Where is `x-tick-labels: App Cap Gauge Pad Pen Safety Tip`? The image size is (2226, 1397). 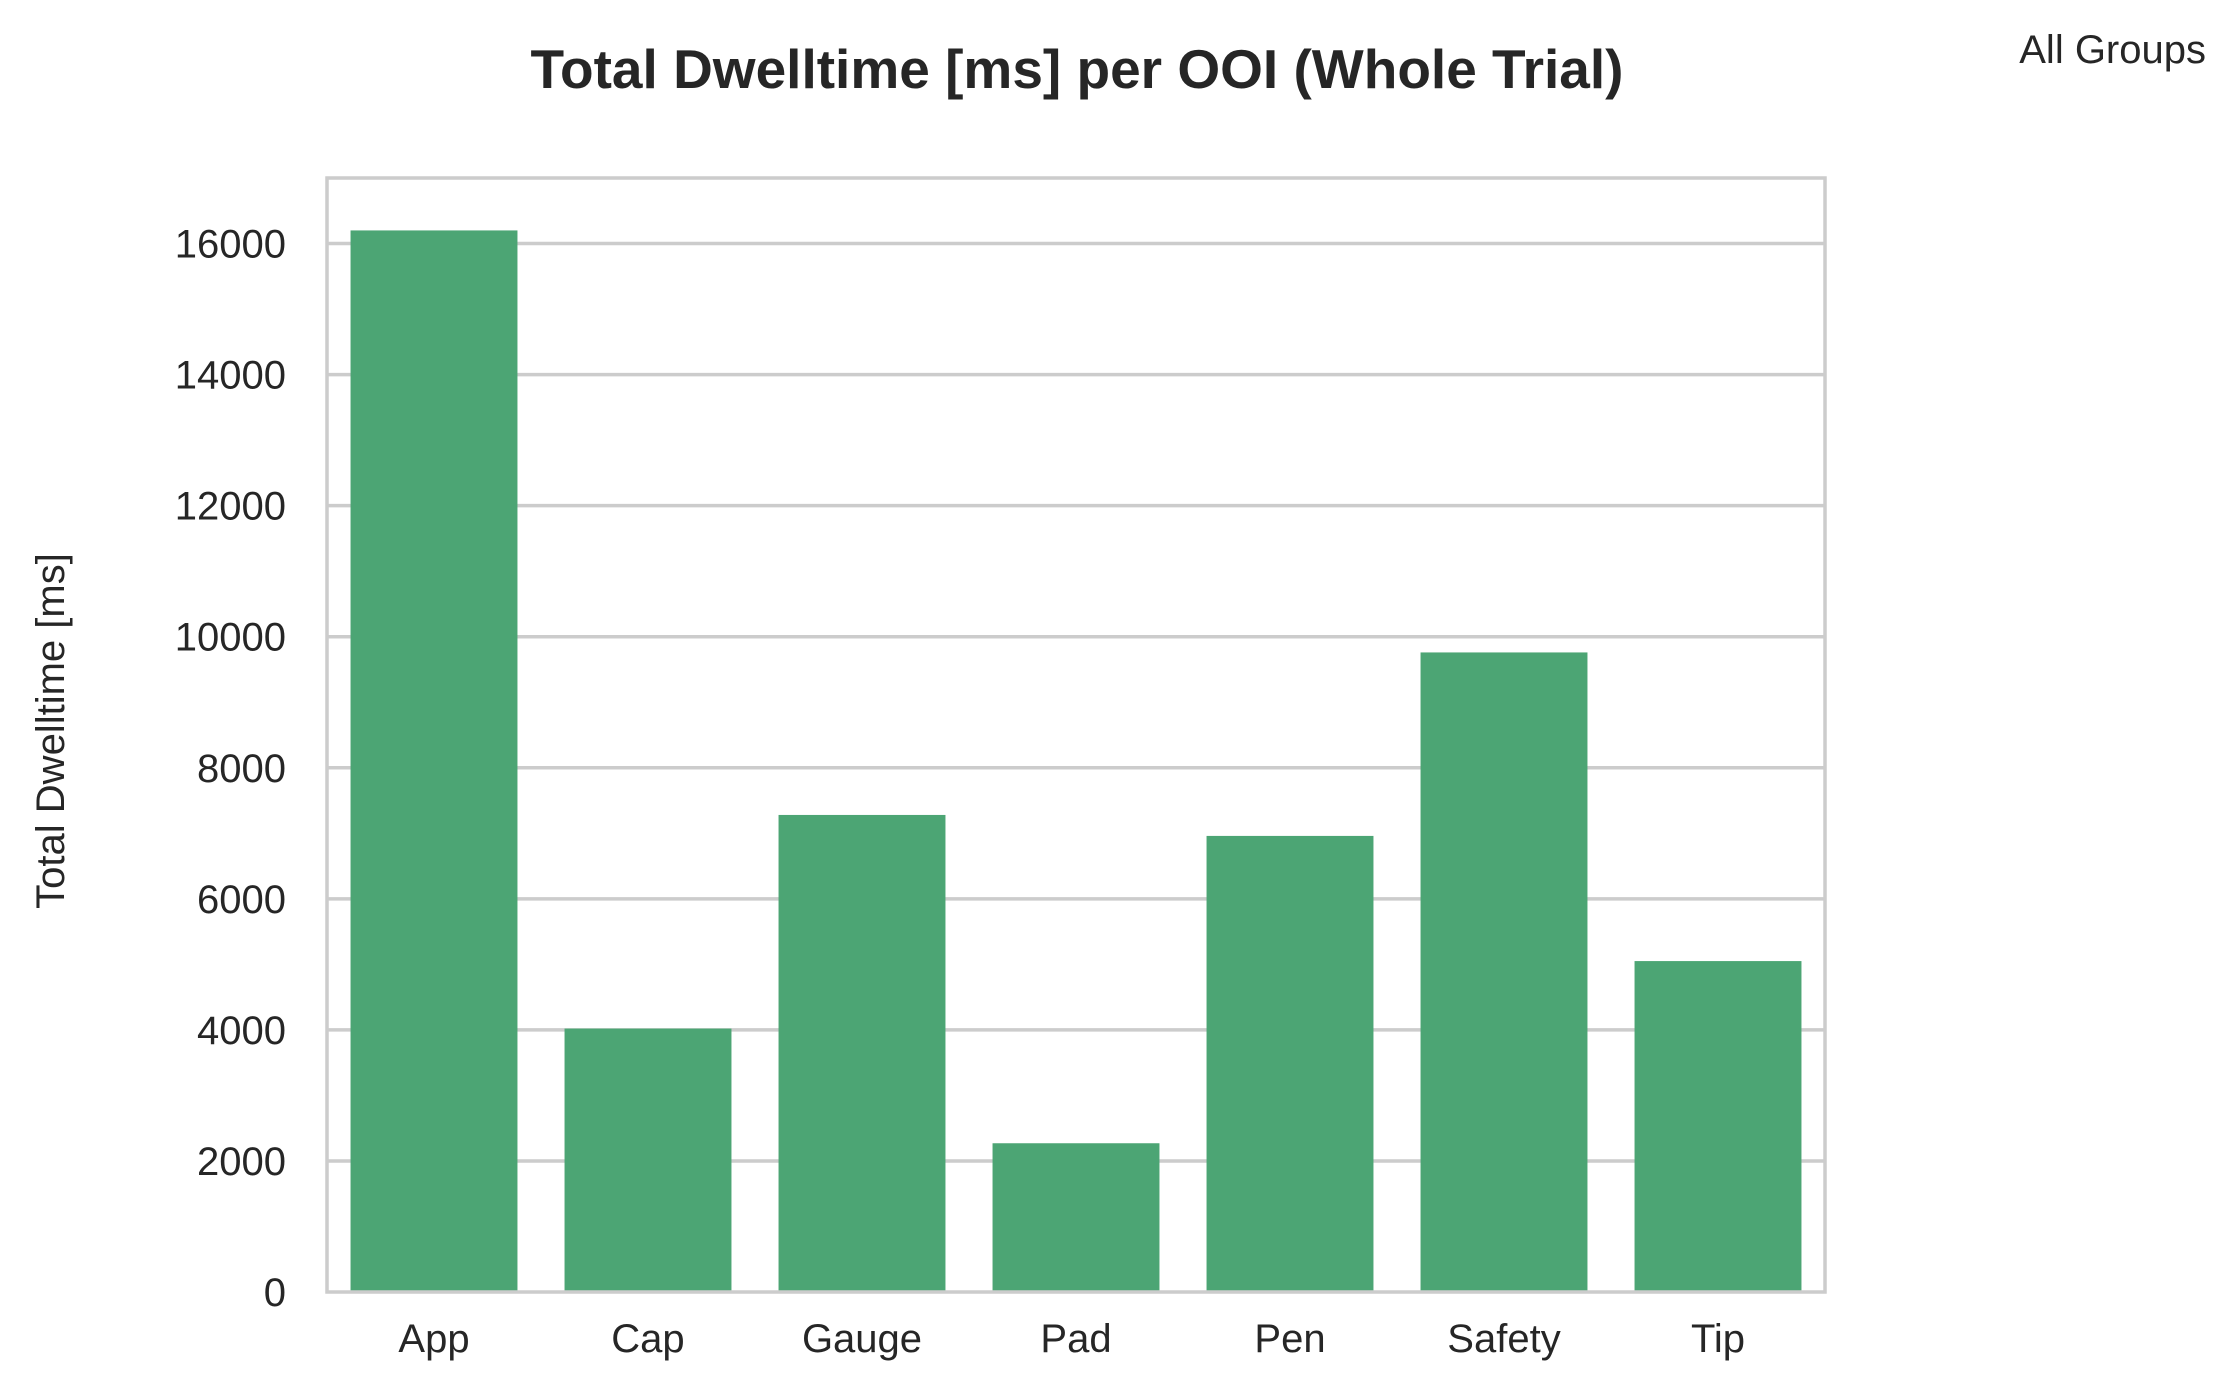 x-tick-labels: App Cap Gauge Pad Pen Safety Tip is located at coordinates (1071, 1339).